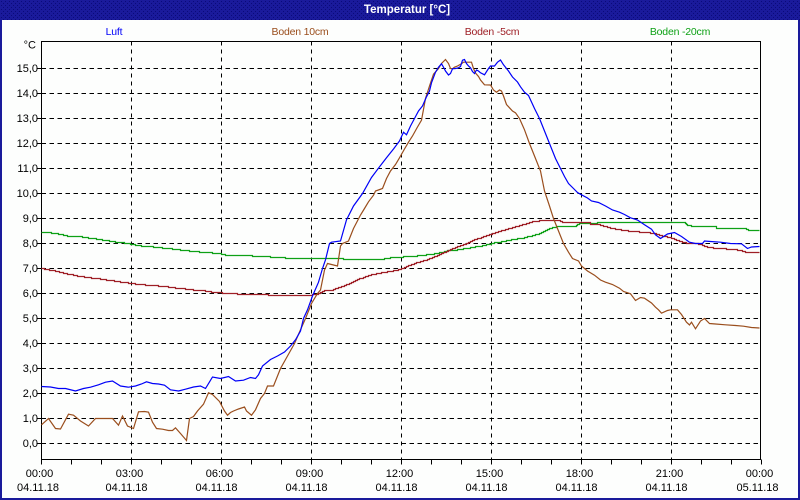 The height and width of the screenshot is (500, 800). I want to click on svg-text: Boden -5cm, so click(492, 32).